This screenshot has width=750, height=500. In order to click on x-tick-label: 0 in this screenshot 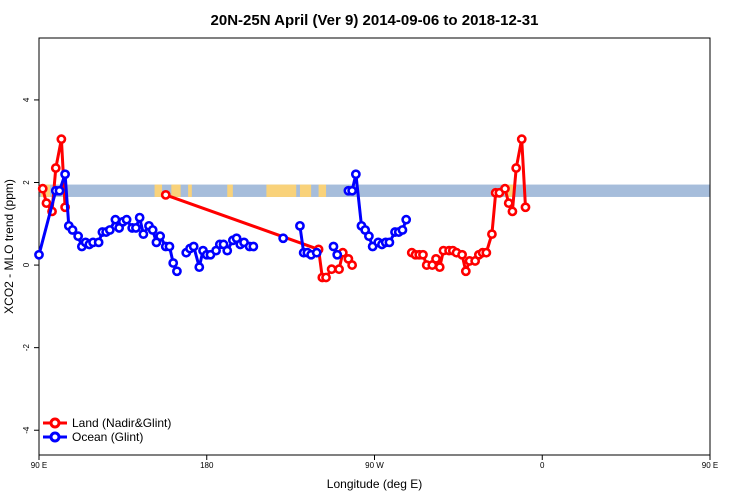, I will do `click(542, 465)`.